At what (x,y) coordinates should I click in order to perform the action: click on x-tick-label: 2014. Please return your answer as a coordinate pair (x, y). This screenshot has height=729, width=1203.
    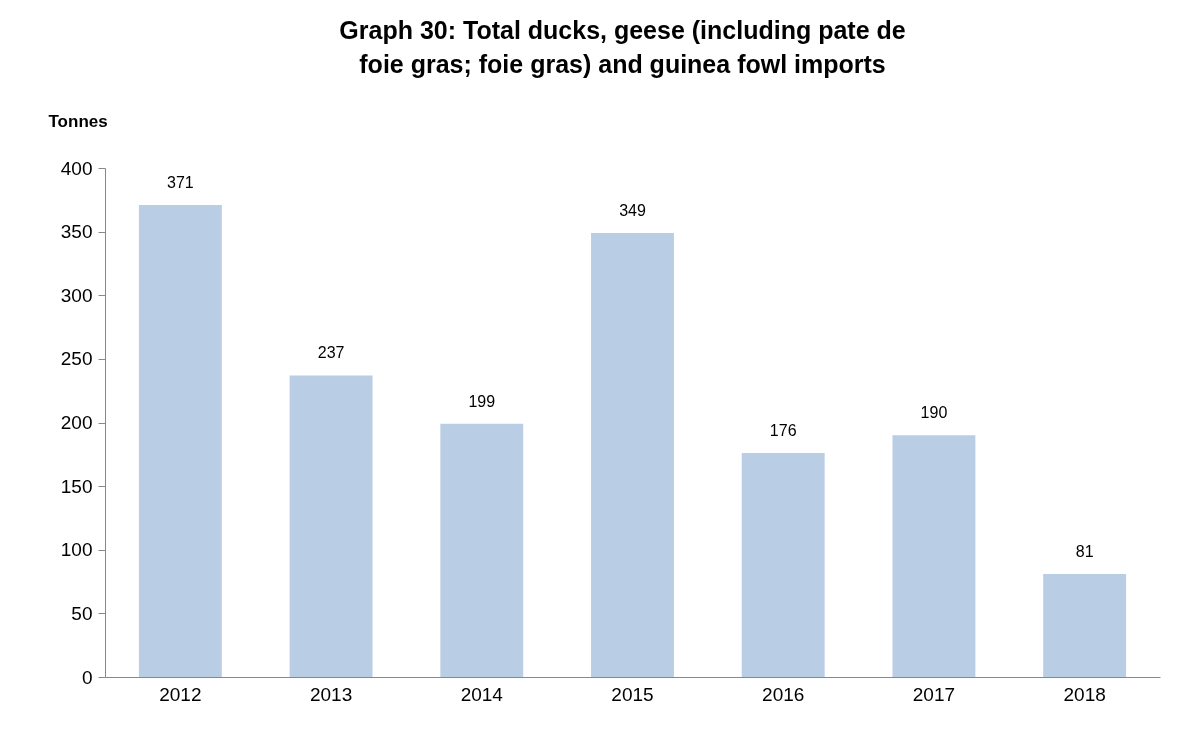
    Looking at the image, I should click on (482, 694).